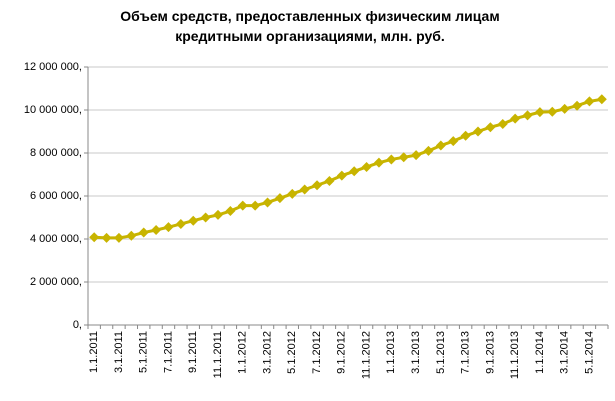 The height and width of the screenshot is (401, 615). Describe the element at coordinates (168, 352) in the screenshot. I see `x-tick-label: 7.1.2011` at that location.